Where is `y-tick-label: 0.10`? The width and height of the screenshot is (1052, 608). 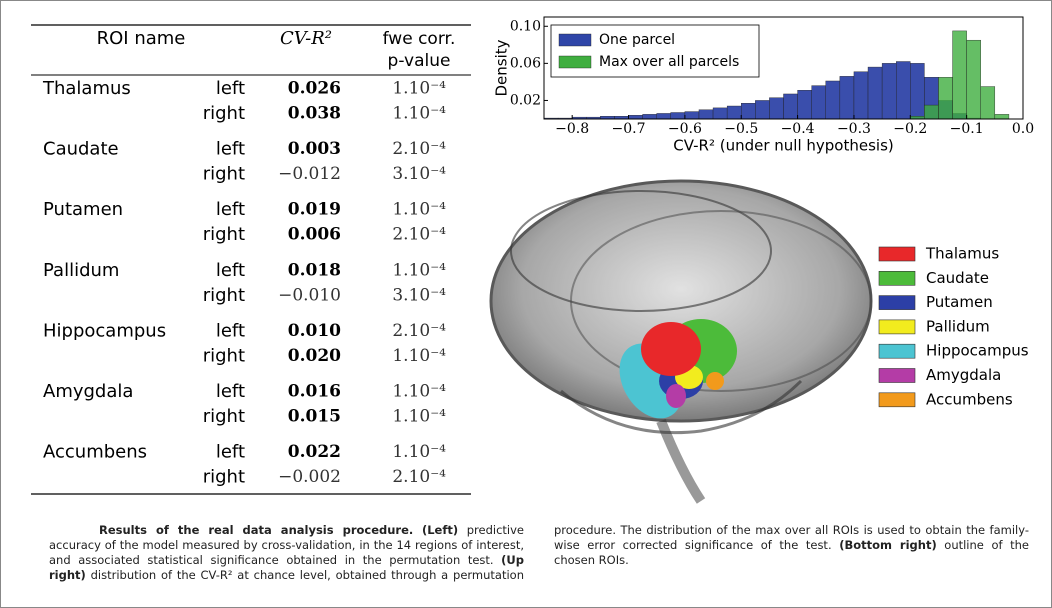 y-tick-label: 0.10 is located at coordinates (525, 26).